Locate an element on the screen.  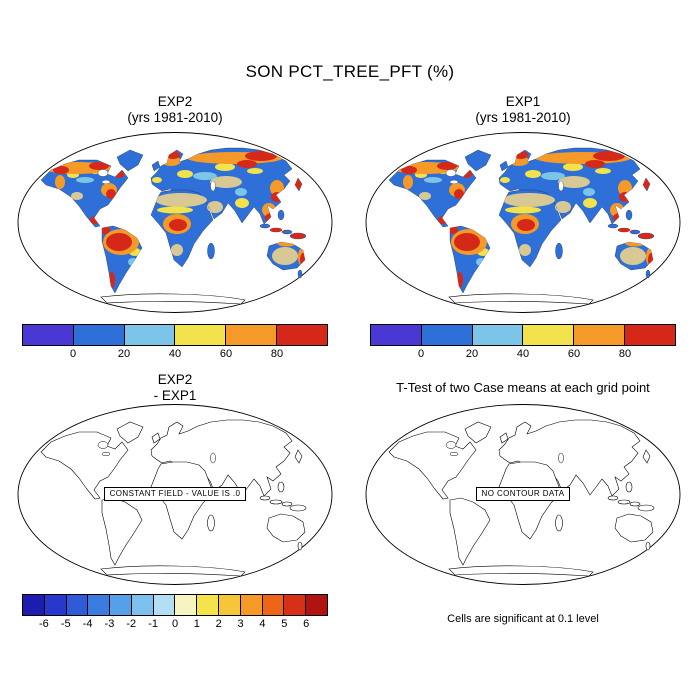
colorbar-tick-label: 6 is located at coordinates (306, 624).